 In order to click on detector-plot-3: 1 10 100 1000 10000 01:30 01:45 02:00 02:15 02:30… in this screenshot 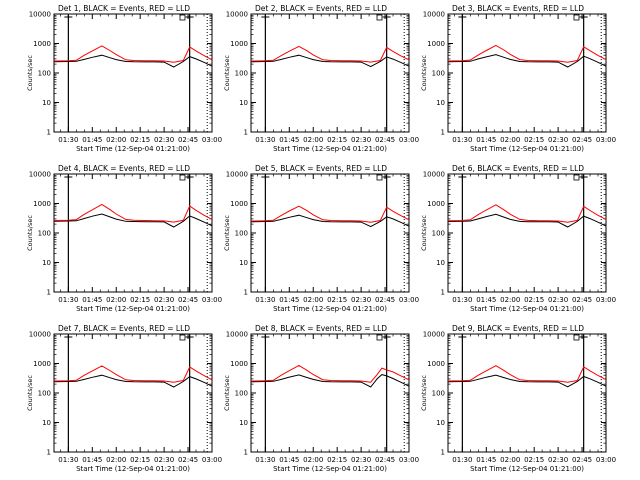, I will do `click(518, 78)`.